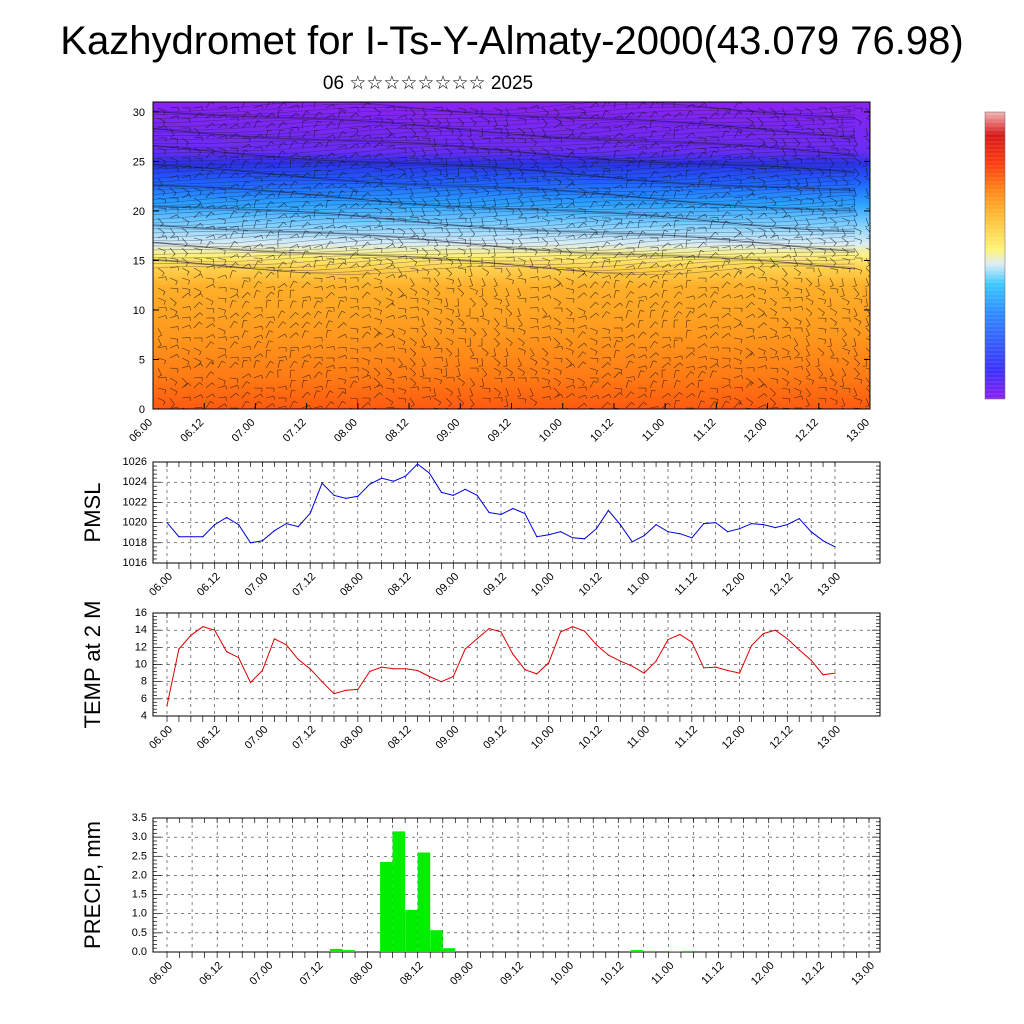 The image size is (1024, 1024). Describe the element at coordinates (436, 941) in the screenshot. I see `precip-bar` at that location.